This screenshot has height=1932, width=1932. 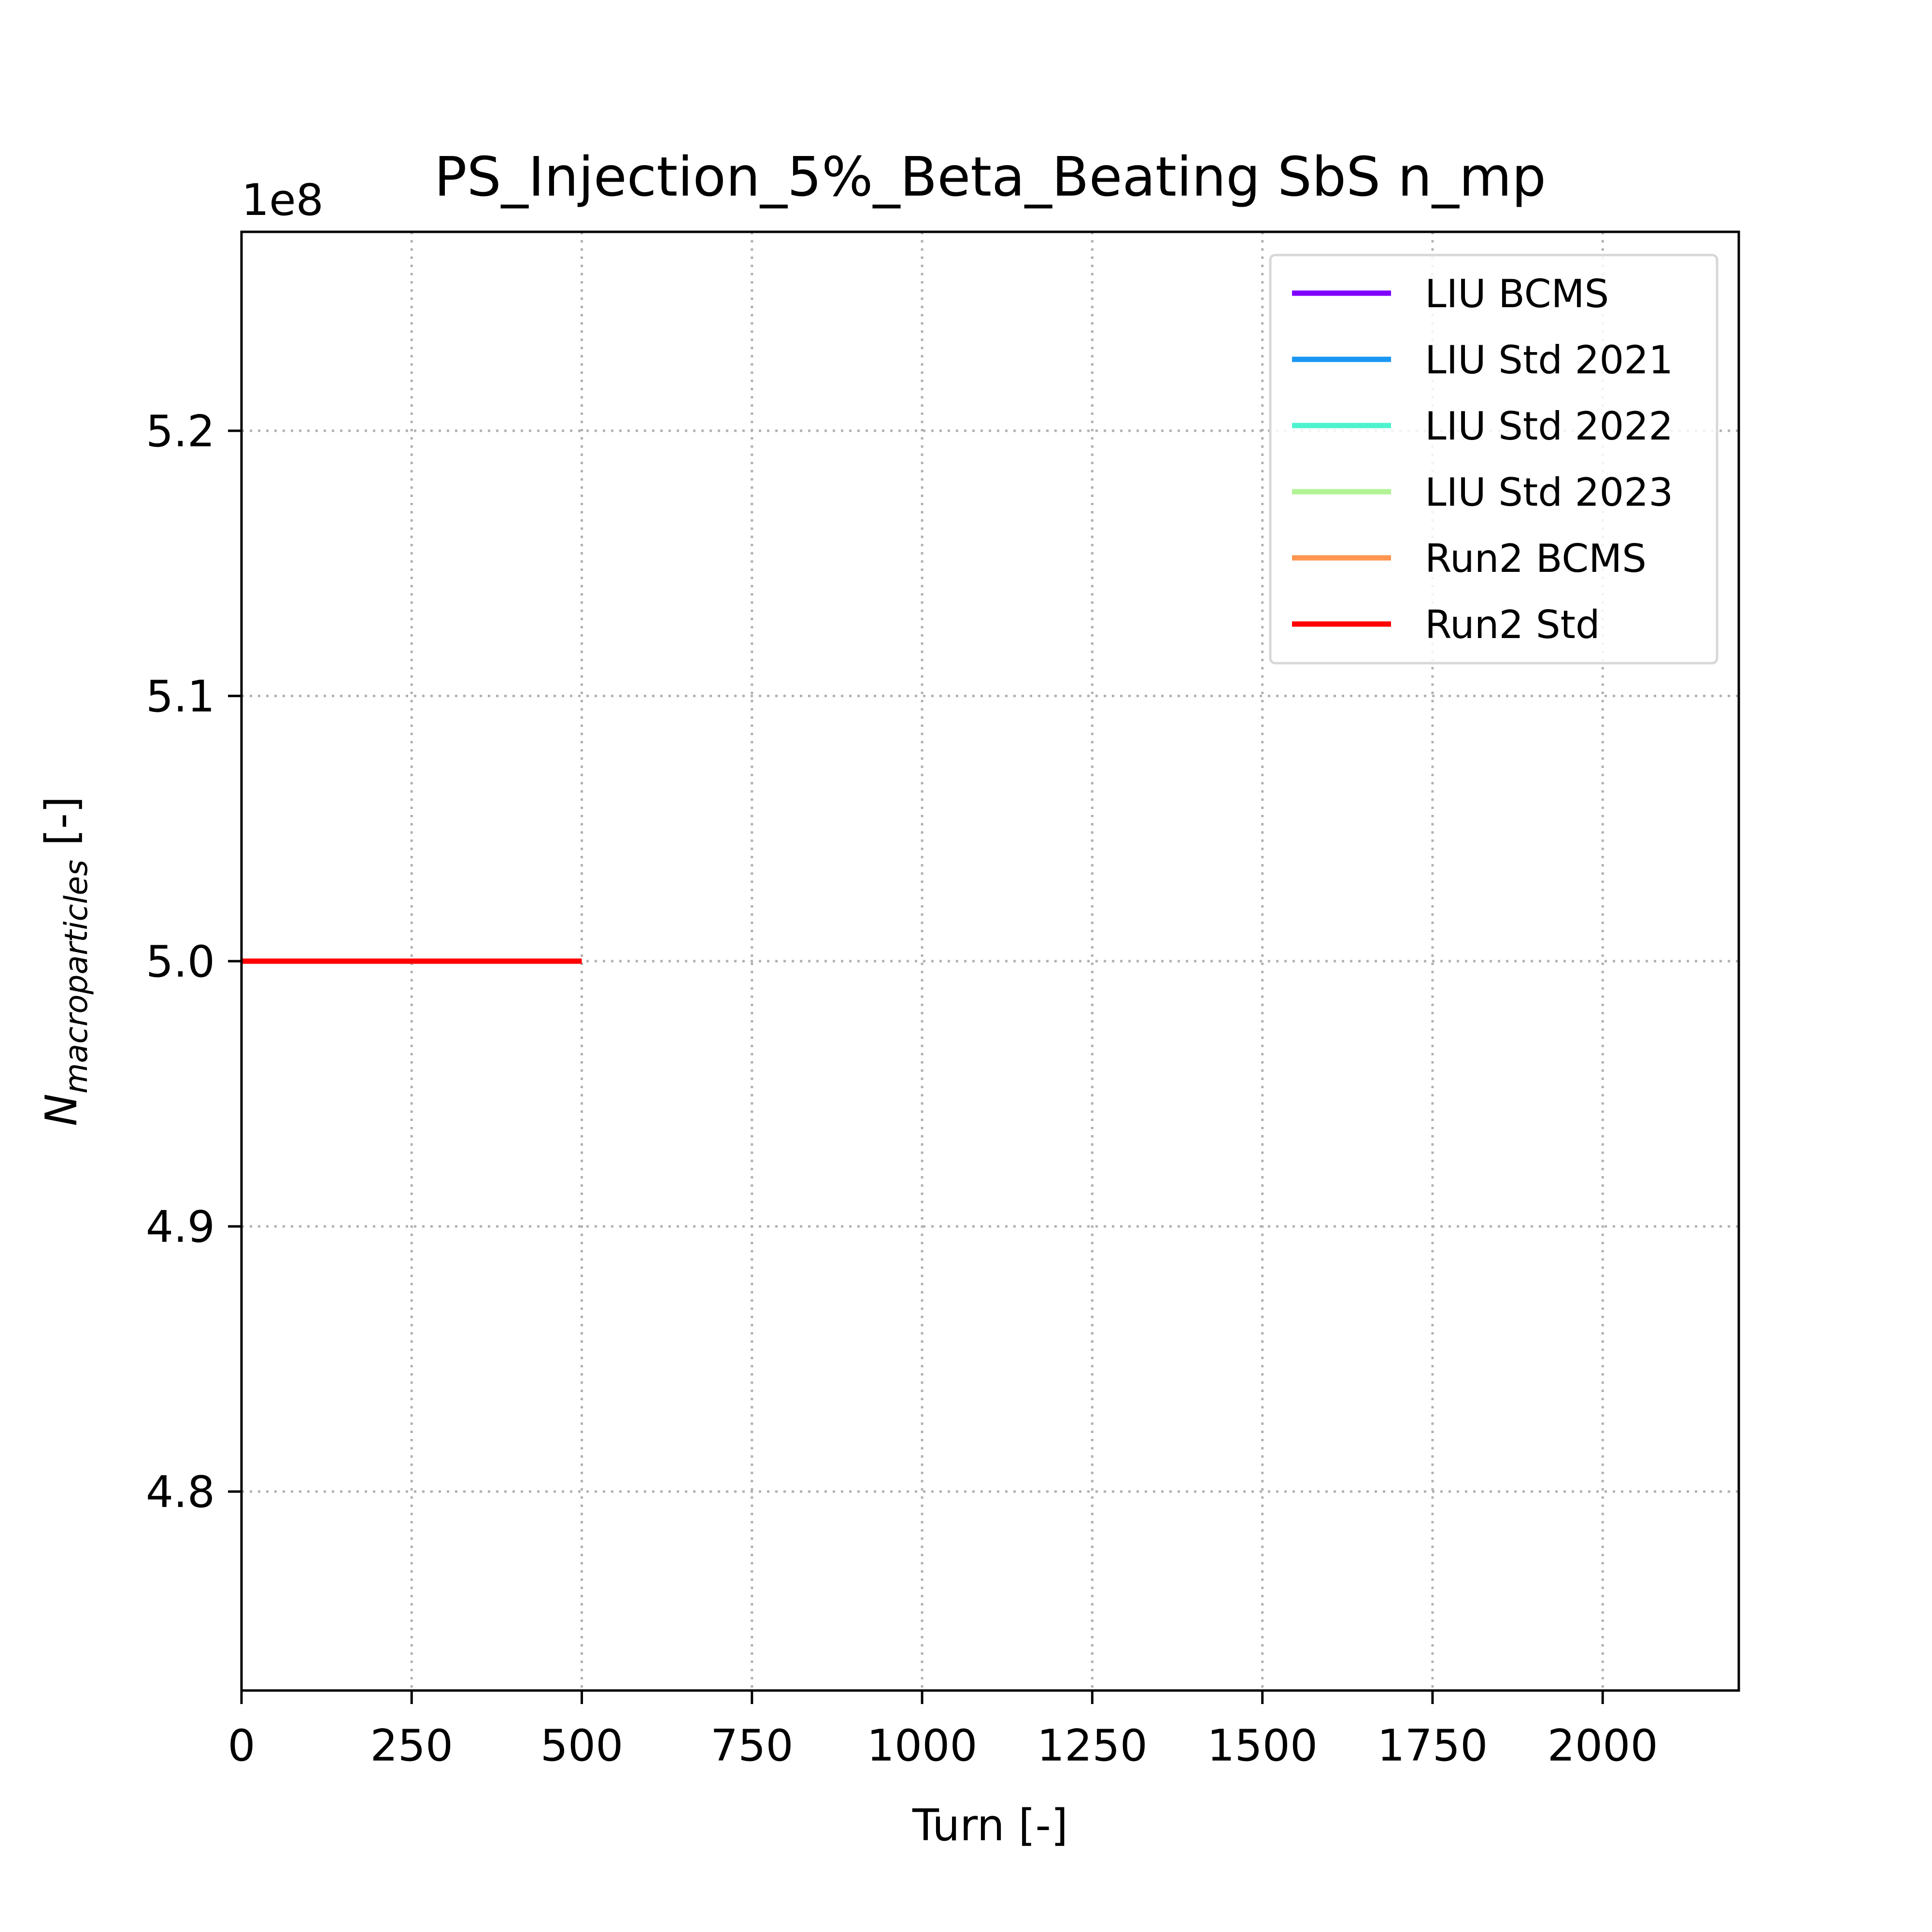 I want to click on y-axis-label-main: N, so click(x=61, y=1110).